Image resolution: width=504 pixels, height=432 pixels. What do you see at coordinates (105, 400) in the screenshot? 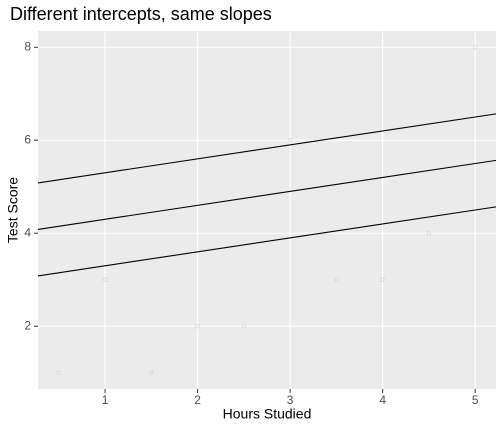
I see `x-tick-label: 1` at bounding box center [105, 400].